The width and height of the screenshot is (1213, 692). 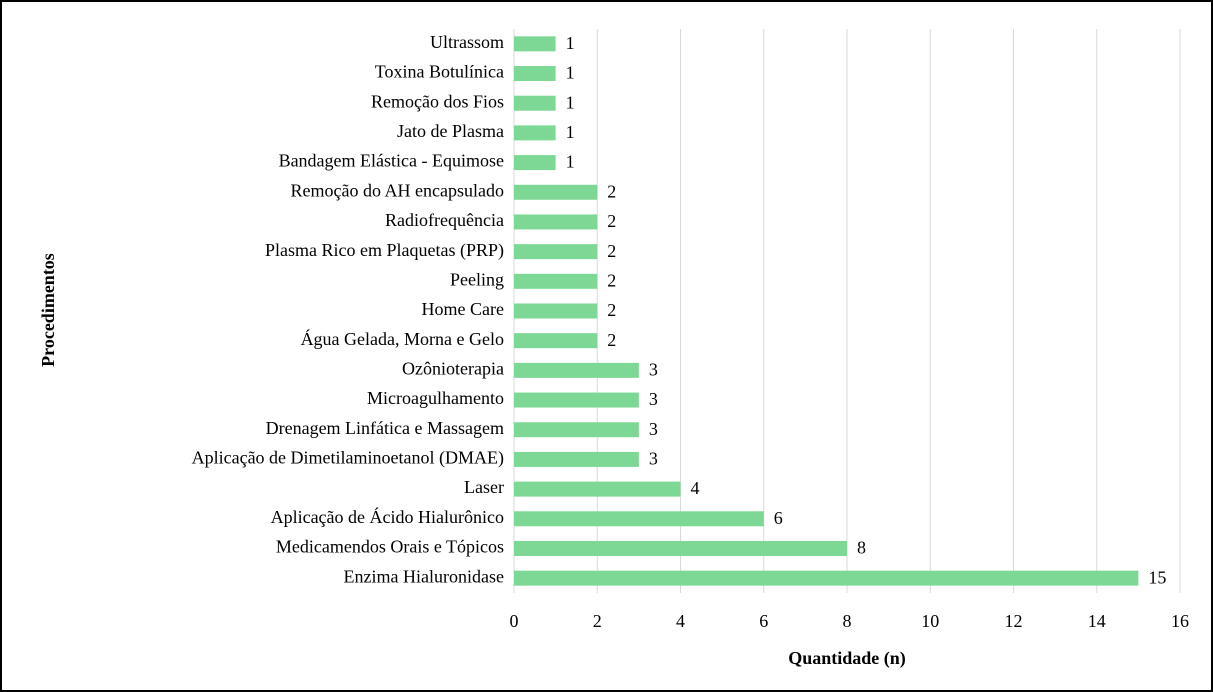 What do you see at coordinates (1014, 621) in the screenshot?
I see `x-tick-label: 12` at bounding box center [1014, 621].